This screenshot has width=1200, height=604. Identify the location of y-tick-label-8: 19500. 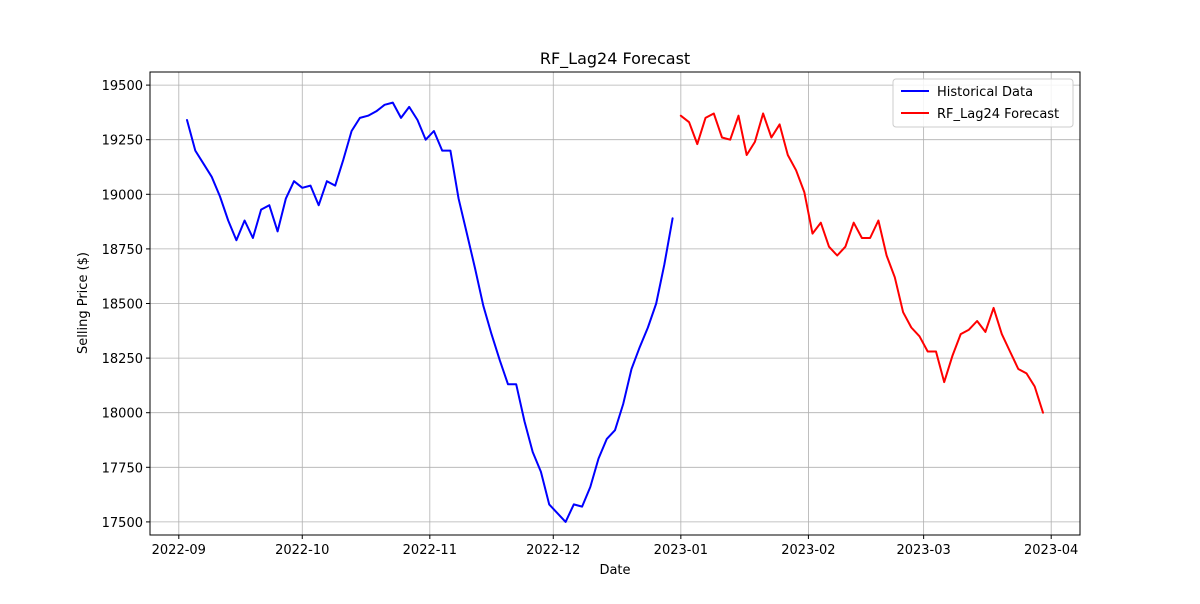
(122, 86).